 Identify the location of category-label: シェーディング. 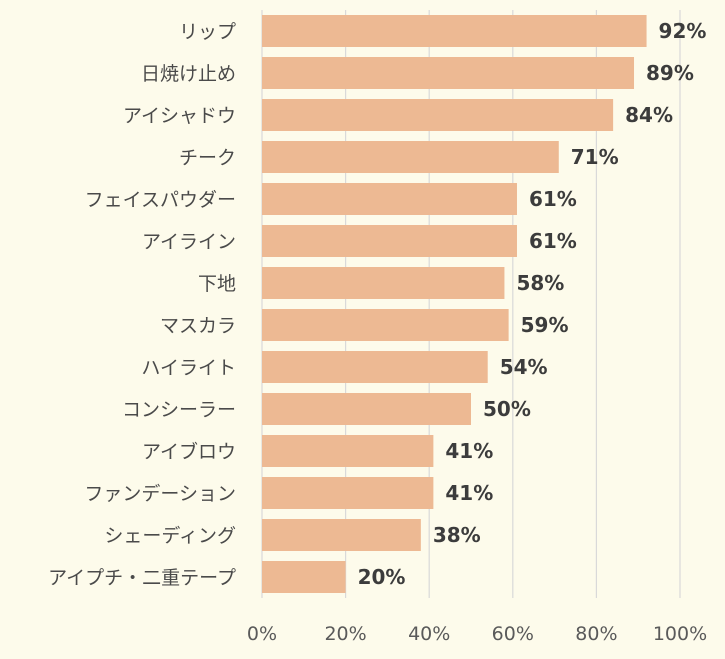
(170, 536).